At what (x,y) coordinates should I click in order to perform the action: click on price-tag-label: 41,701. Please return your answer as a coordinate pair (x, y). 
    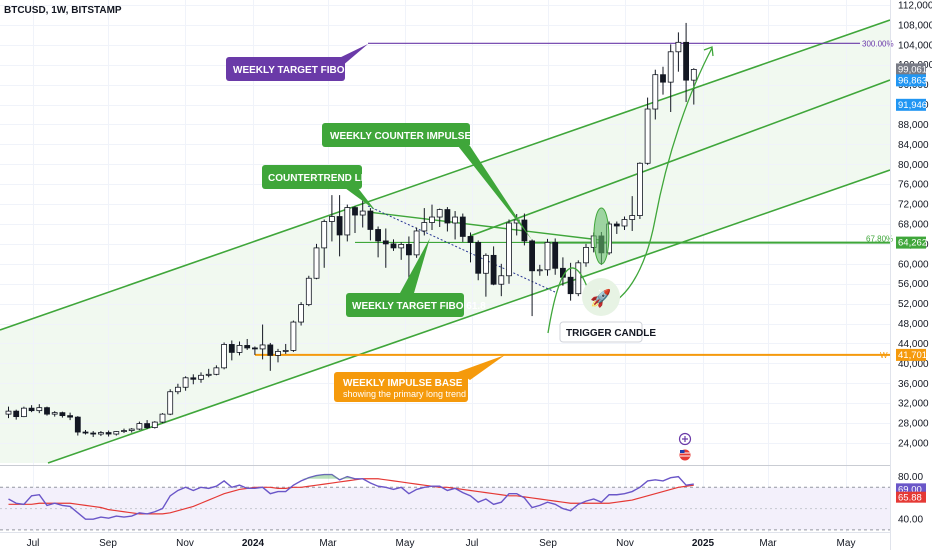
    Looking at the image, I should click on (912, 355).